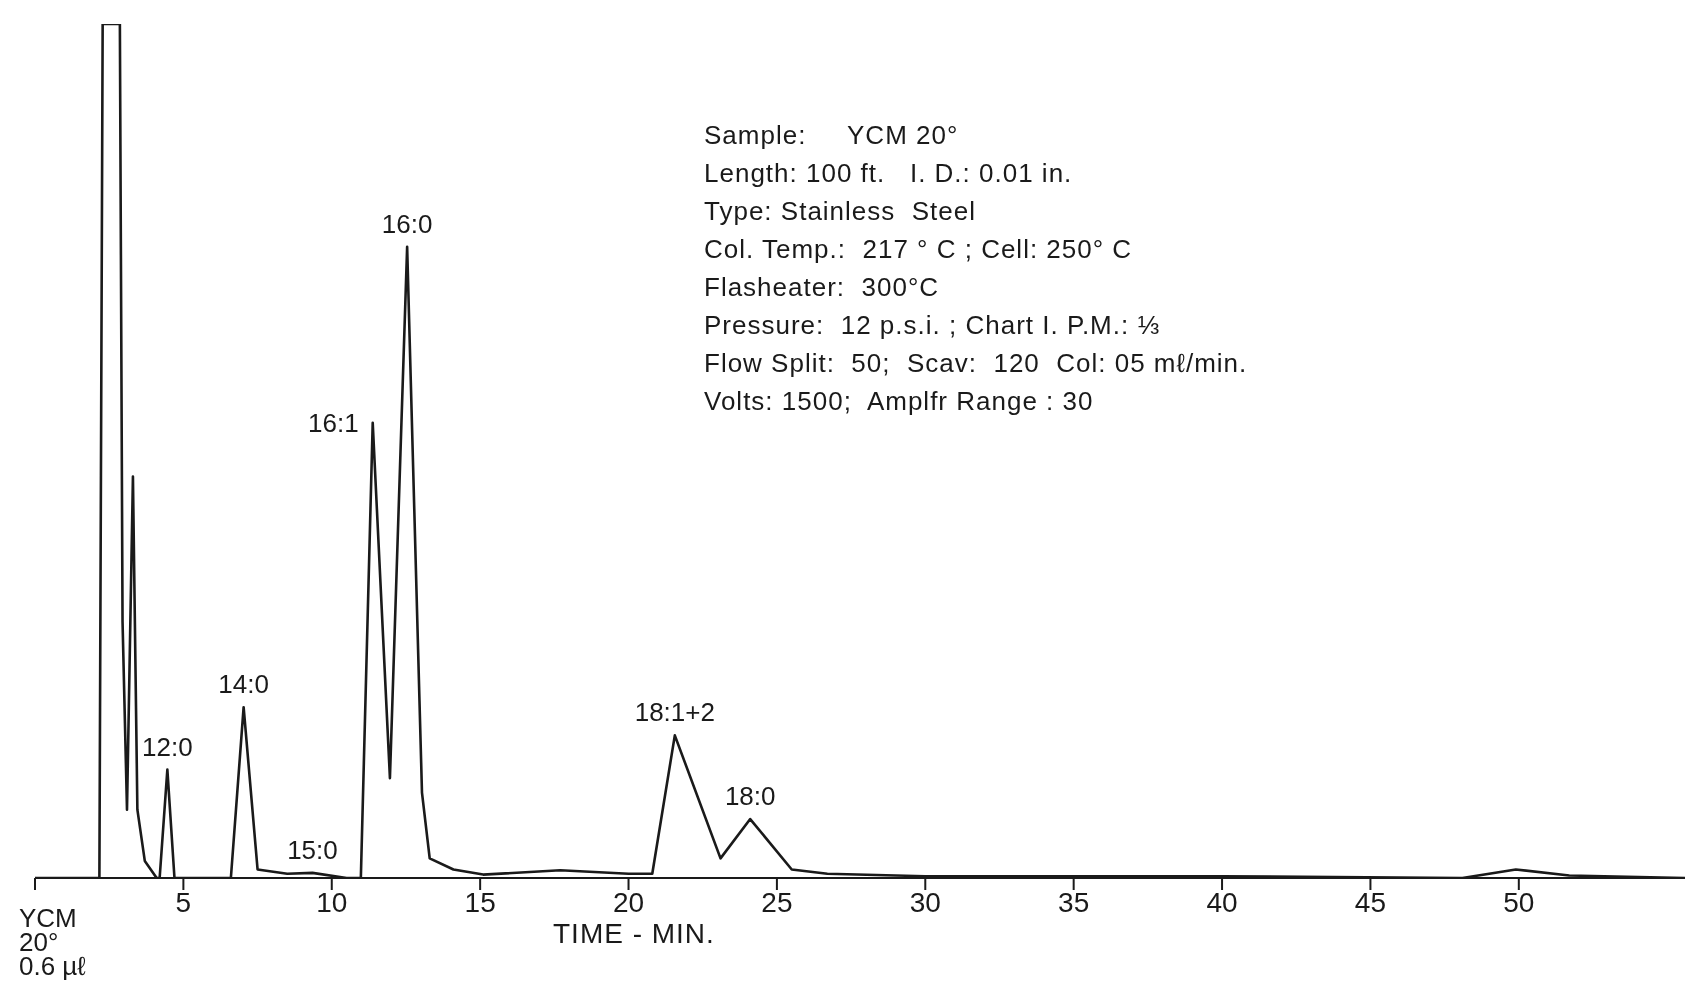  Describe the element at coordinates (183, 902) in the screenshot. I see `x-tick-label: 5` at that location.